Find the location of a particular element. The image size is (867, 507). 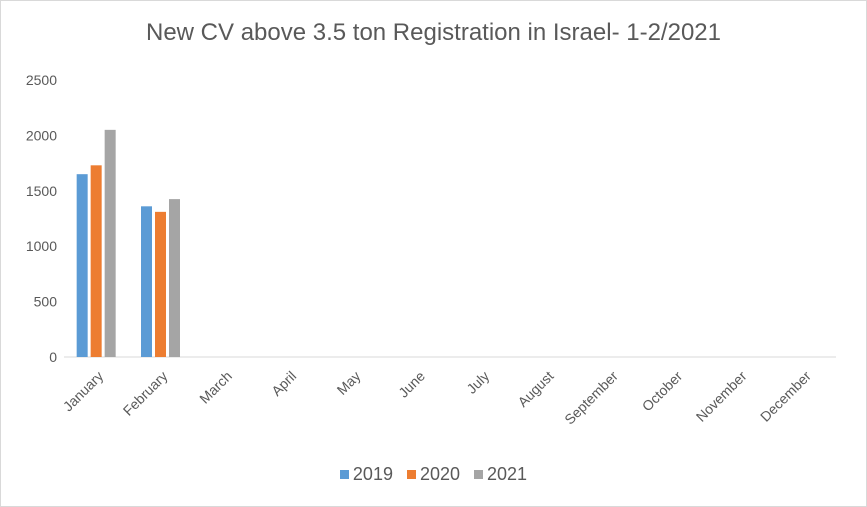

x-tick-label-july: July is located at coordinates (477, 382).